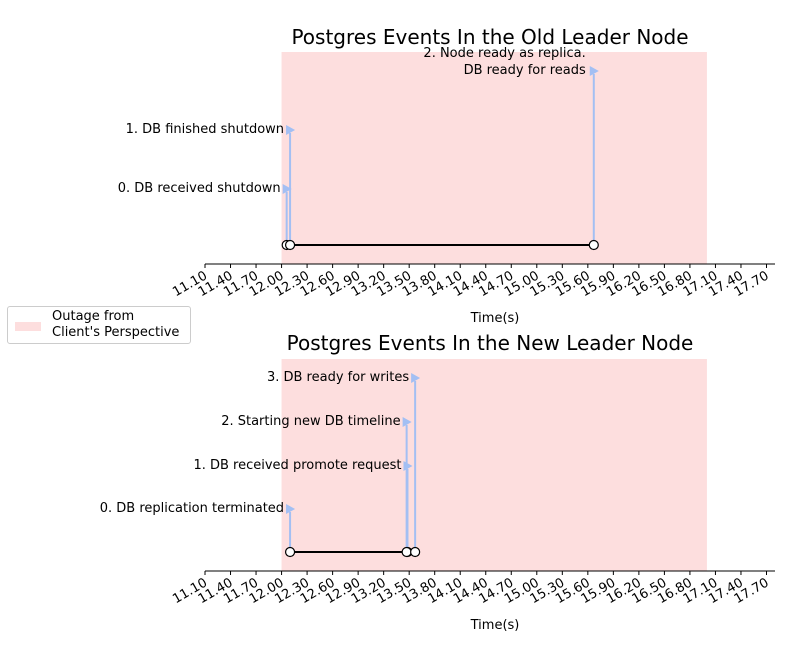  I want to click on panel0-event-label-2-line-0: 2. Node ready as replica., so click(504, 53).